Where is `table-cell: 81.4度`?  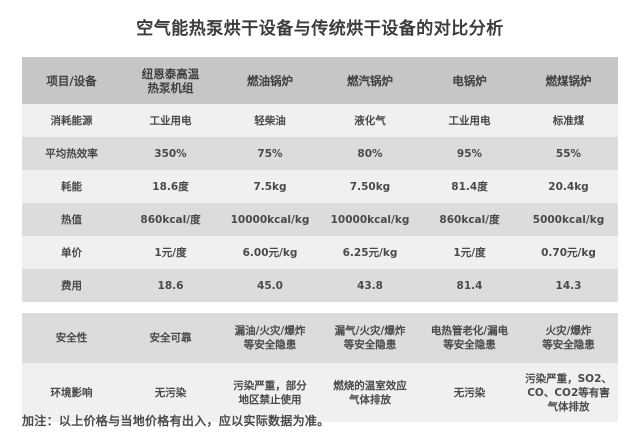
table-cell: 81.4度 is located at coordinates (469, 186).